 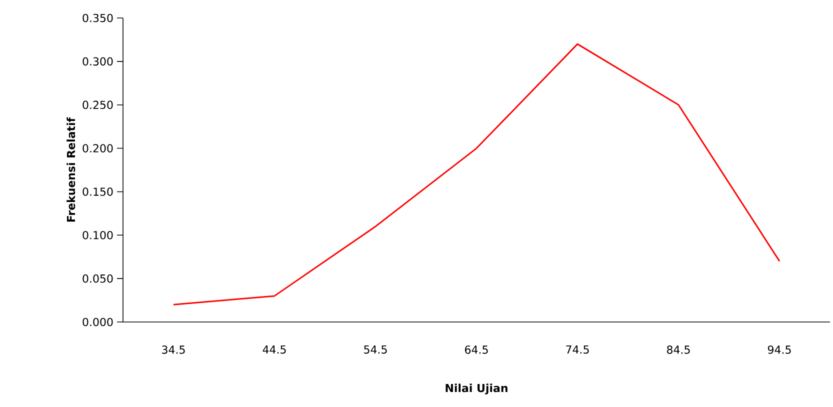 What do you see at coordinates (97, 192) in the screenshot?
I see `y-tick-label: 0.150` at bounding box center [97, 192].